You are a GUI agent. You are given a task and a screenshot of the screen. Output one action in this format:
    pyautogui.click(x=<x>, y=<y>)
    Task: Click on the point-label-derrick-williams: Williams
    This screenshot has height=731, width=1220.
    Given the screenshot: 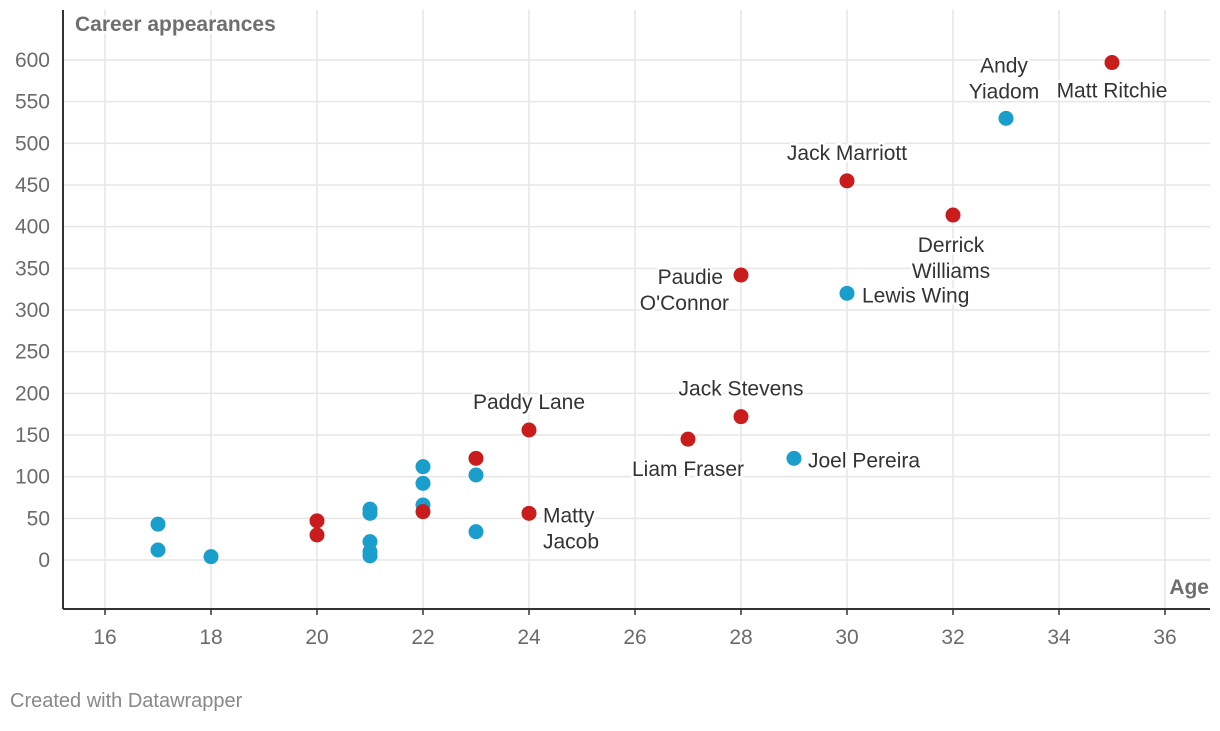 What is the action you would take?
    pyautogui.click(x=951, y=271)
    